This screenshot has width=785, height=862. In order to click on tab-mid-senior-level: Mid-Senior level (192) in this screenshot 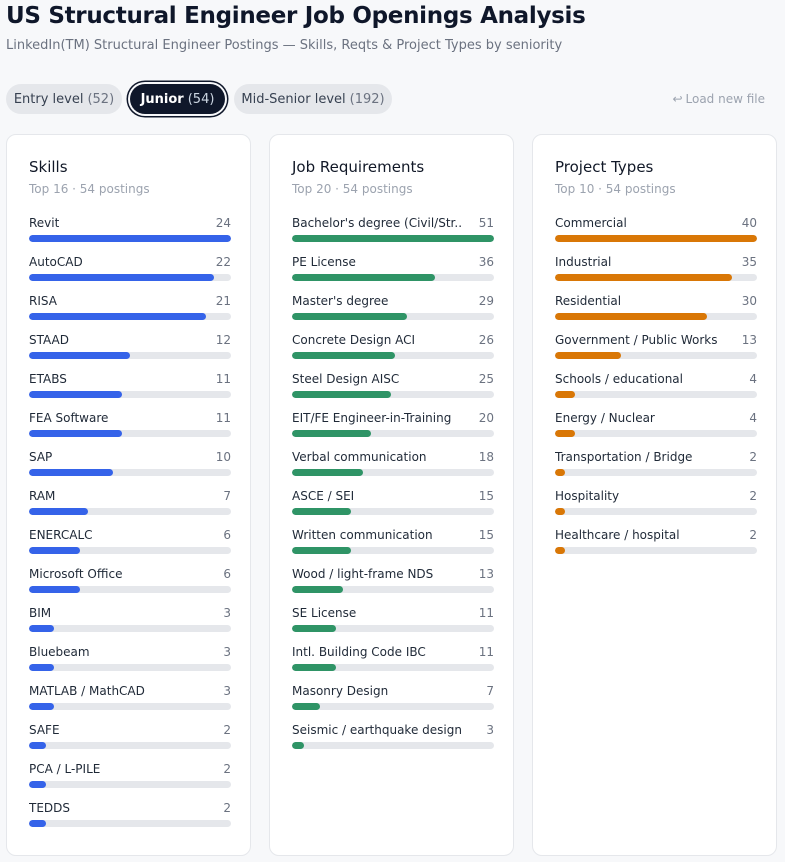, I will do `click(313, 99)`.